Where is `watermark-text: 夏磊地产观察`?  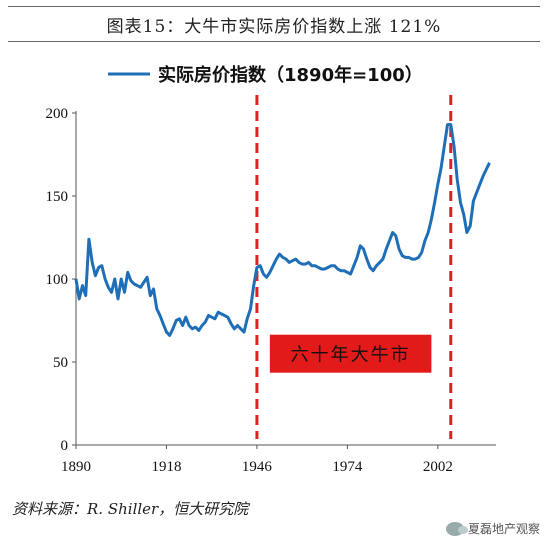
watermark-text: 夏磊地产观察 is located at coordinates (503, 529).